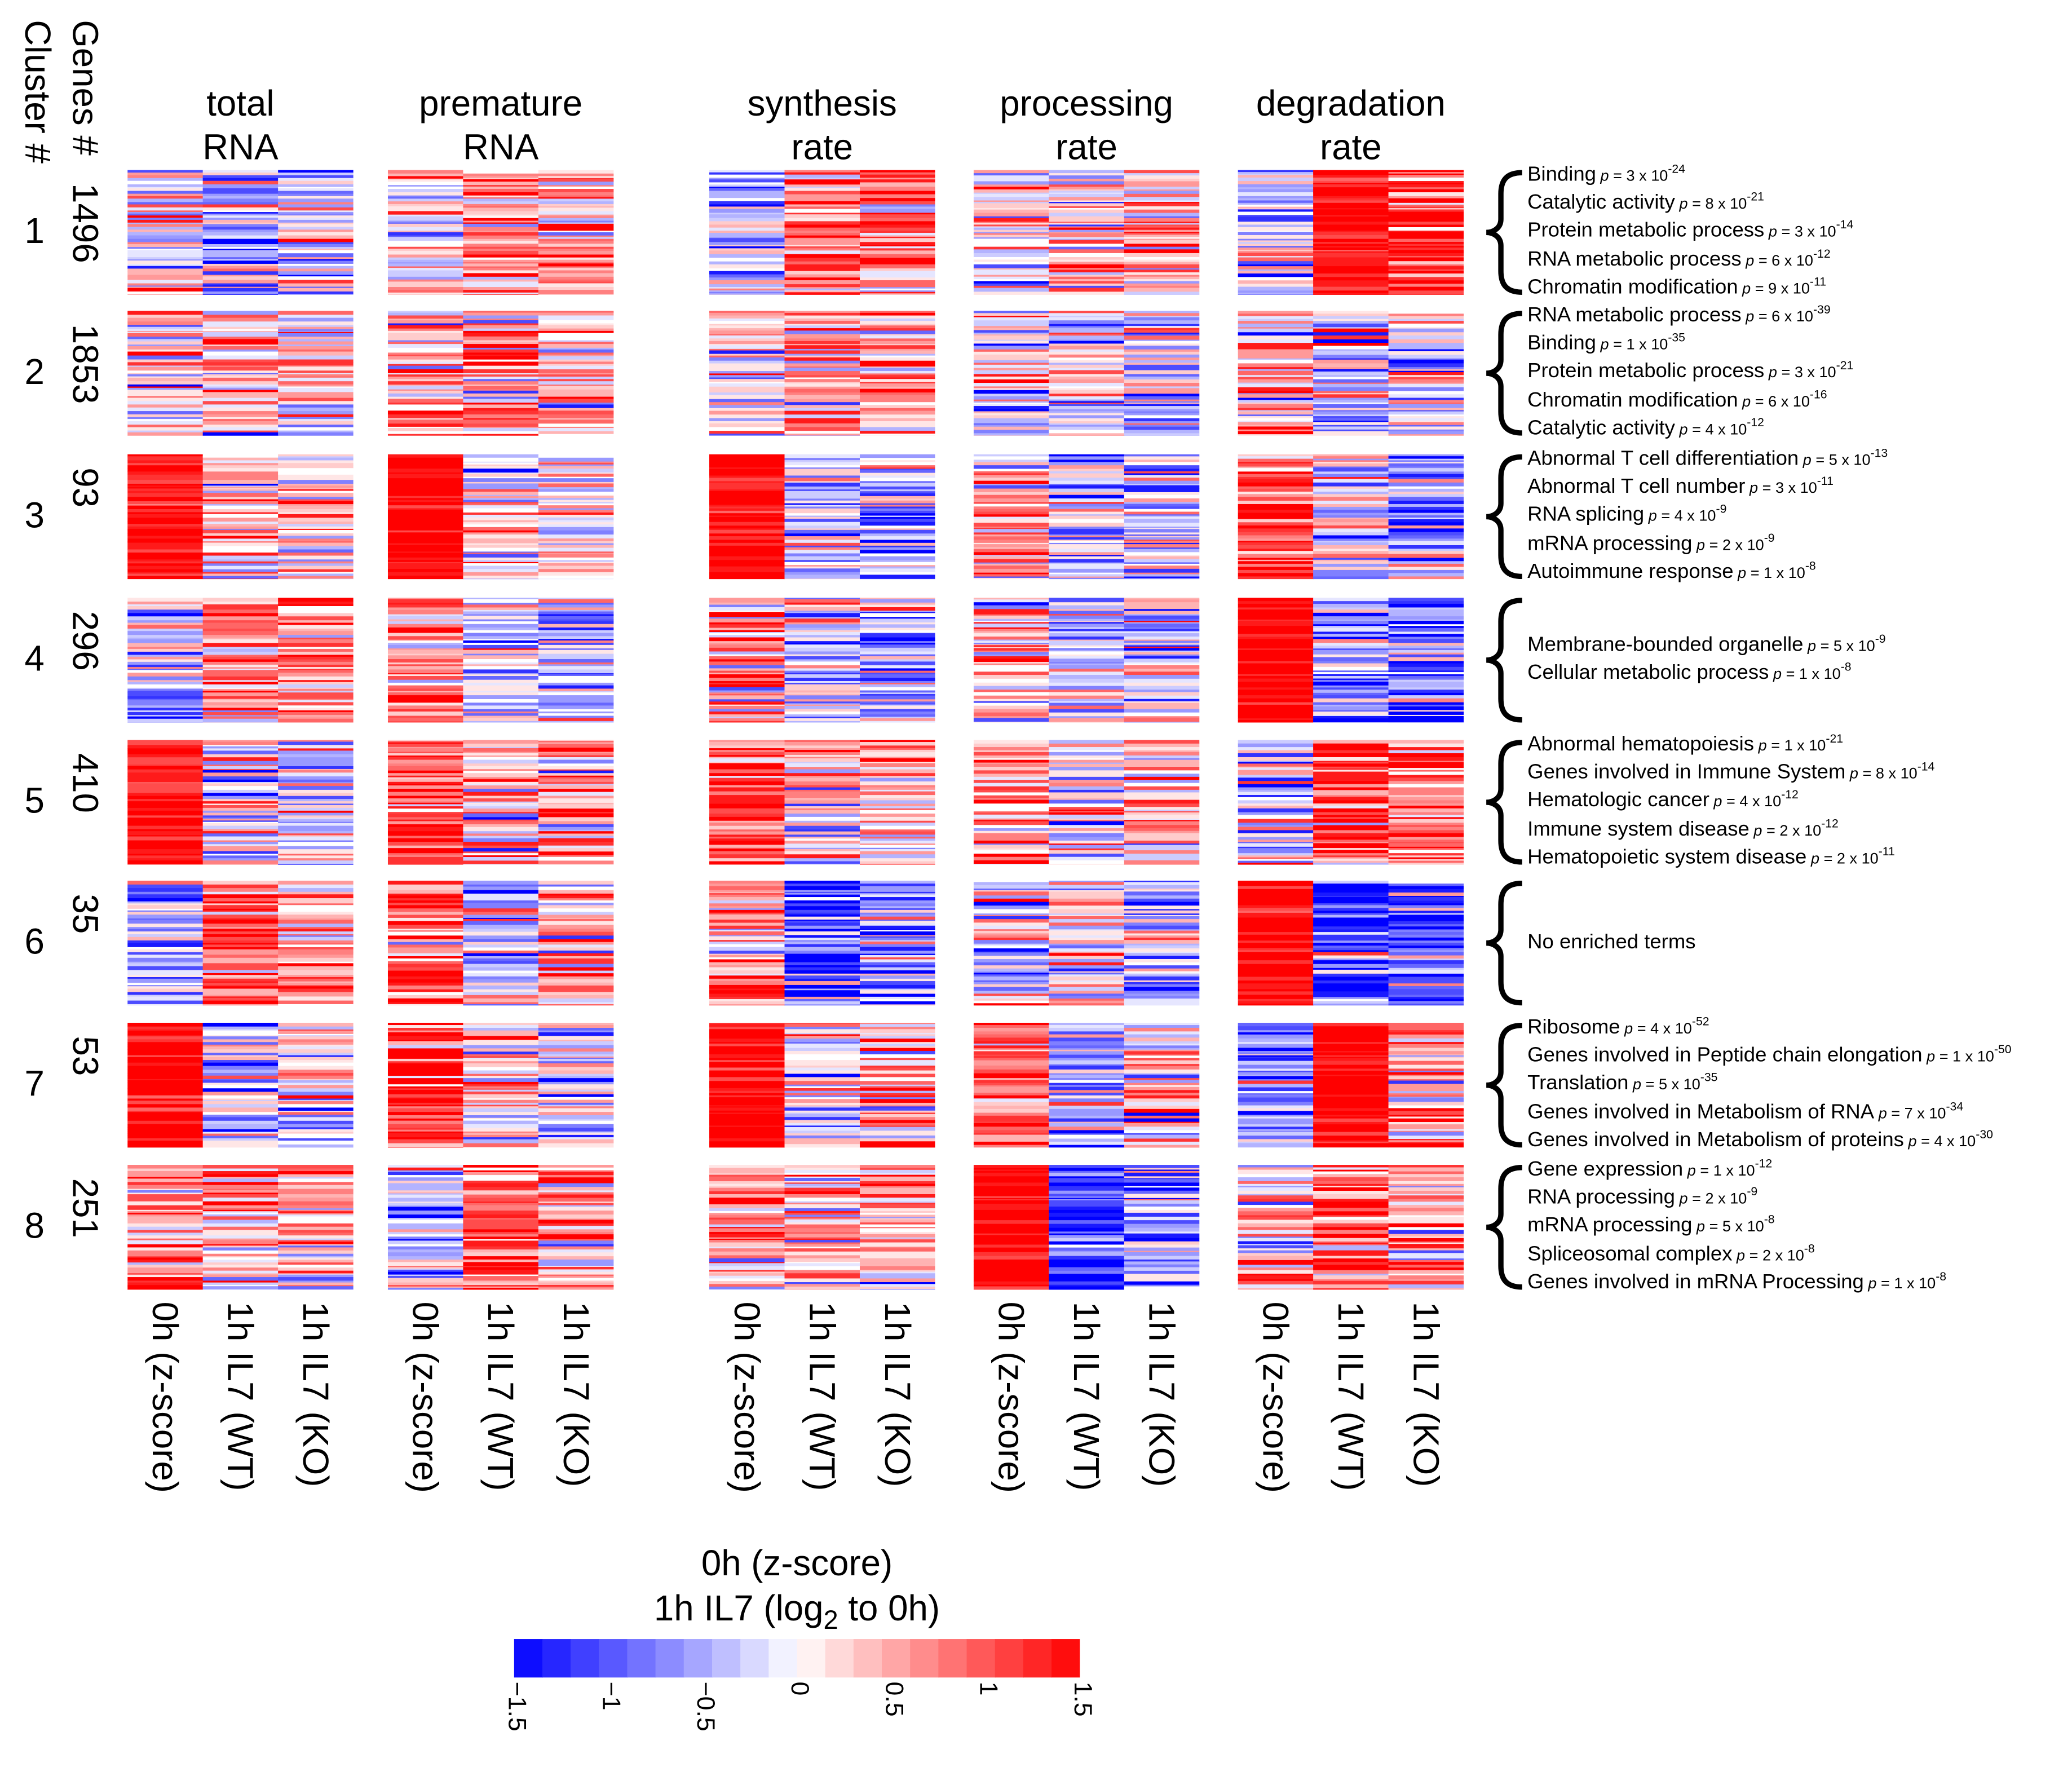 The height and width of the screenshot is (1767, 2072). What do you see at coordinates (1562, 344) in the screenshot?
I see `term-label: Binding` at bounding box center [1562, 344].